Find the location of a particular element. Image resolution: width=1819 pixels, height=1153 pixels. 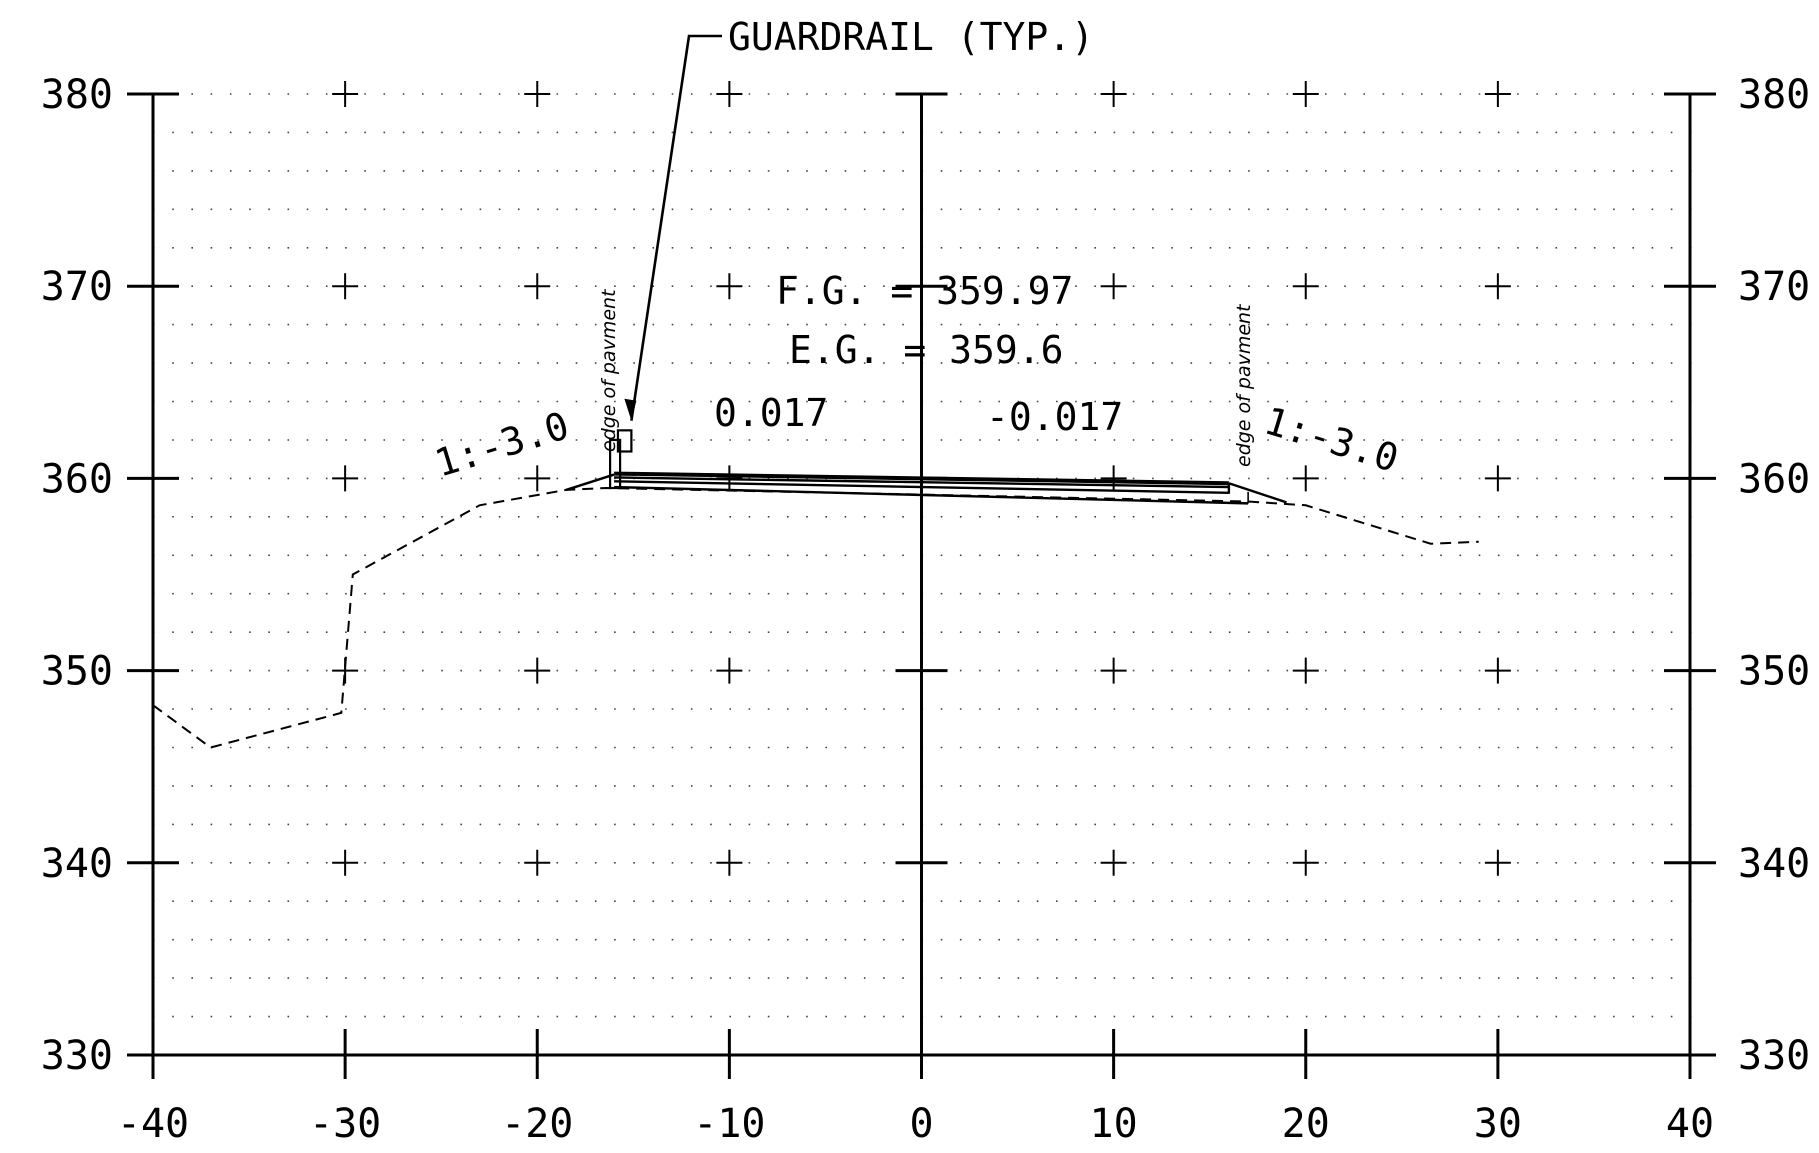

side-slope-right: 1:-3.0 is located at coordinates (1331, 440).